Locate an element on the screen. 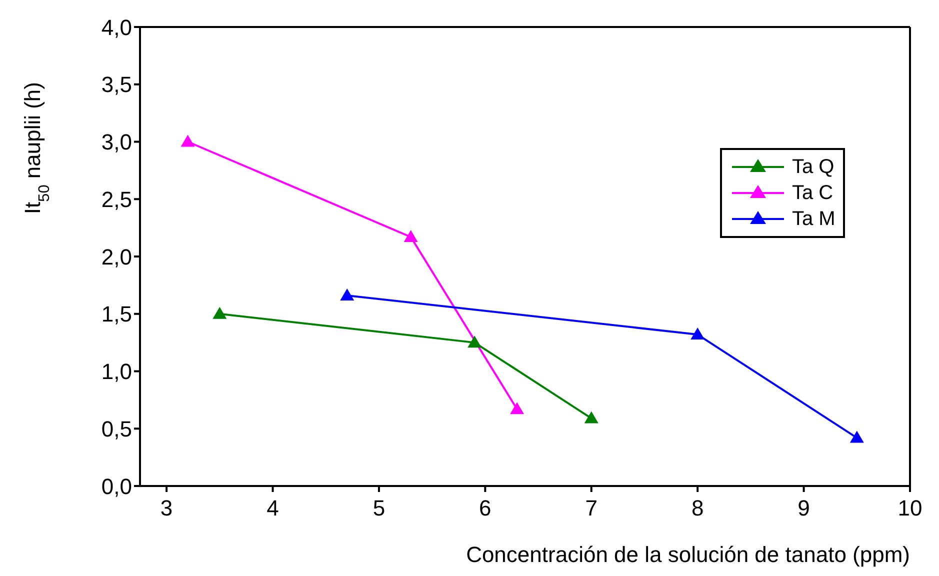 Image resolution: width=939 pixels, height=576 pixels. y-tick-label: 2,0 is located at coordinates (116, 257).